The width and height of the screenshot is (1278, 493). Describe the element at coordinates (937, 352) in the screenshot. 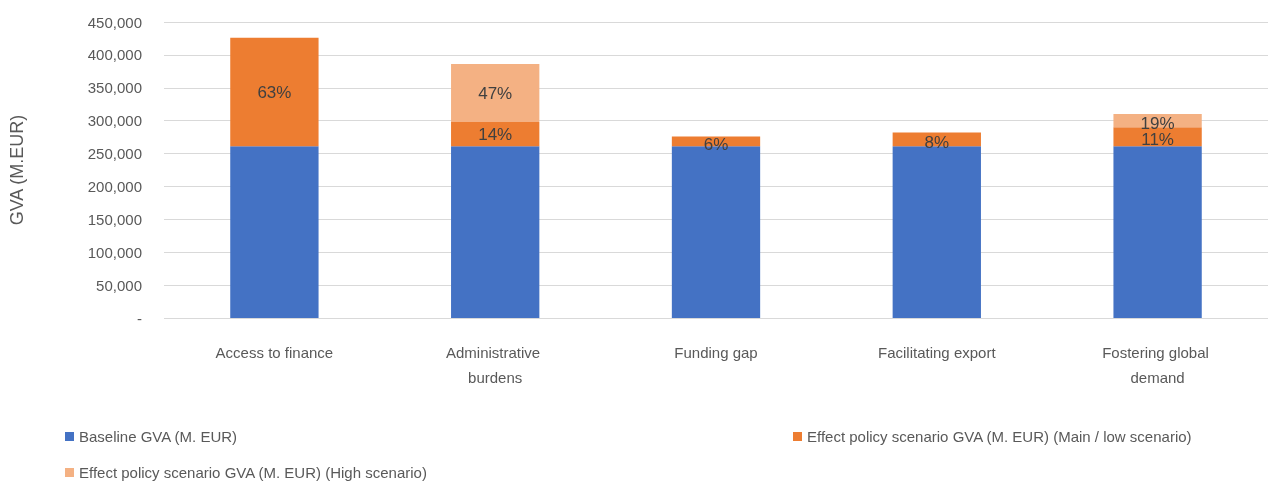

I see `x-tick-label: Facilitating export` at that location.